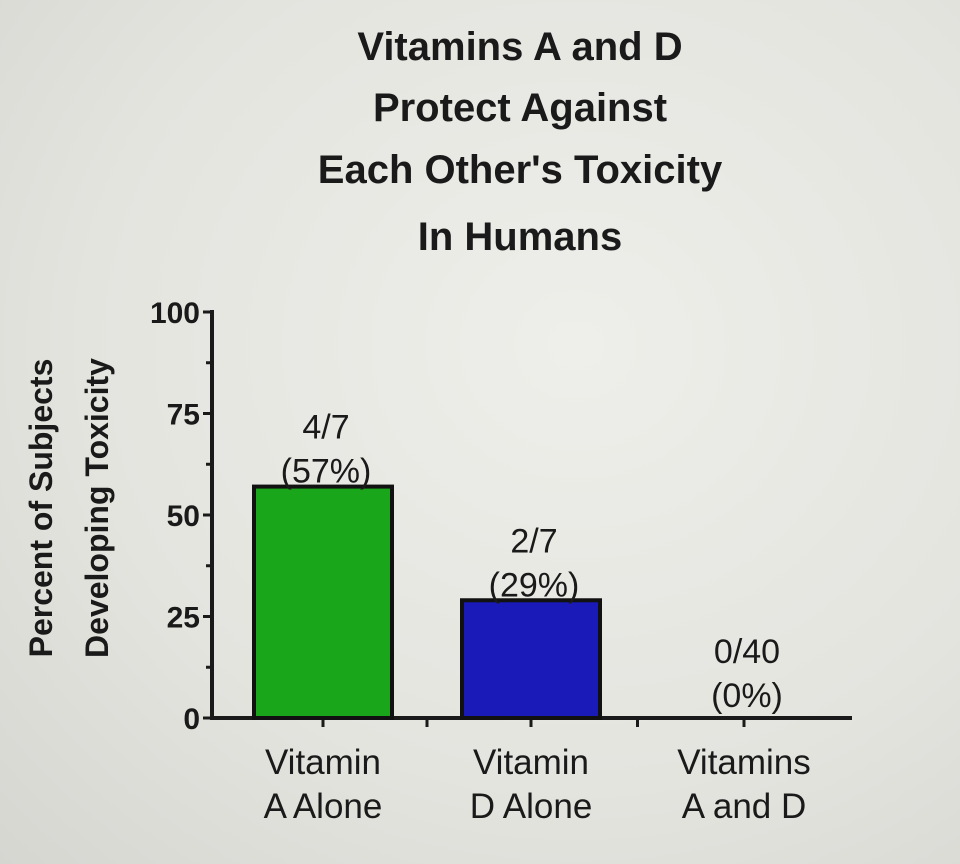  What do you see at coordinates (520, 108) in the screenshot?
I see `title-line-2: Protect Against` at bounding box center [520, 108].